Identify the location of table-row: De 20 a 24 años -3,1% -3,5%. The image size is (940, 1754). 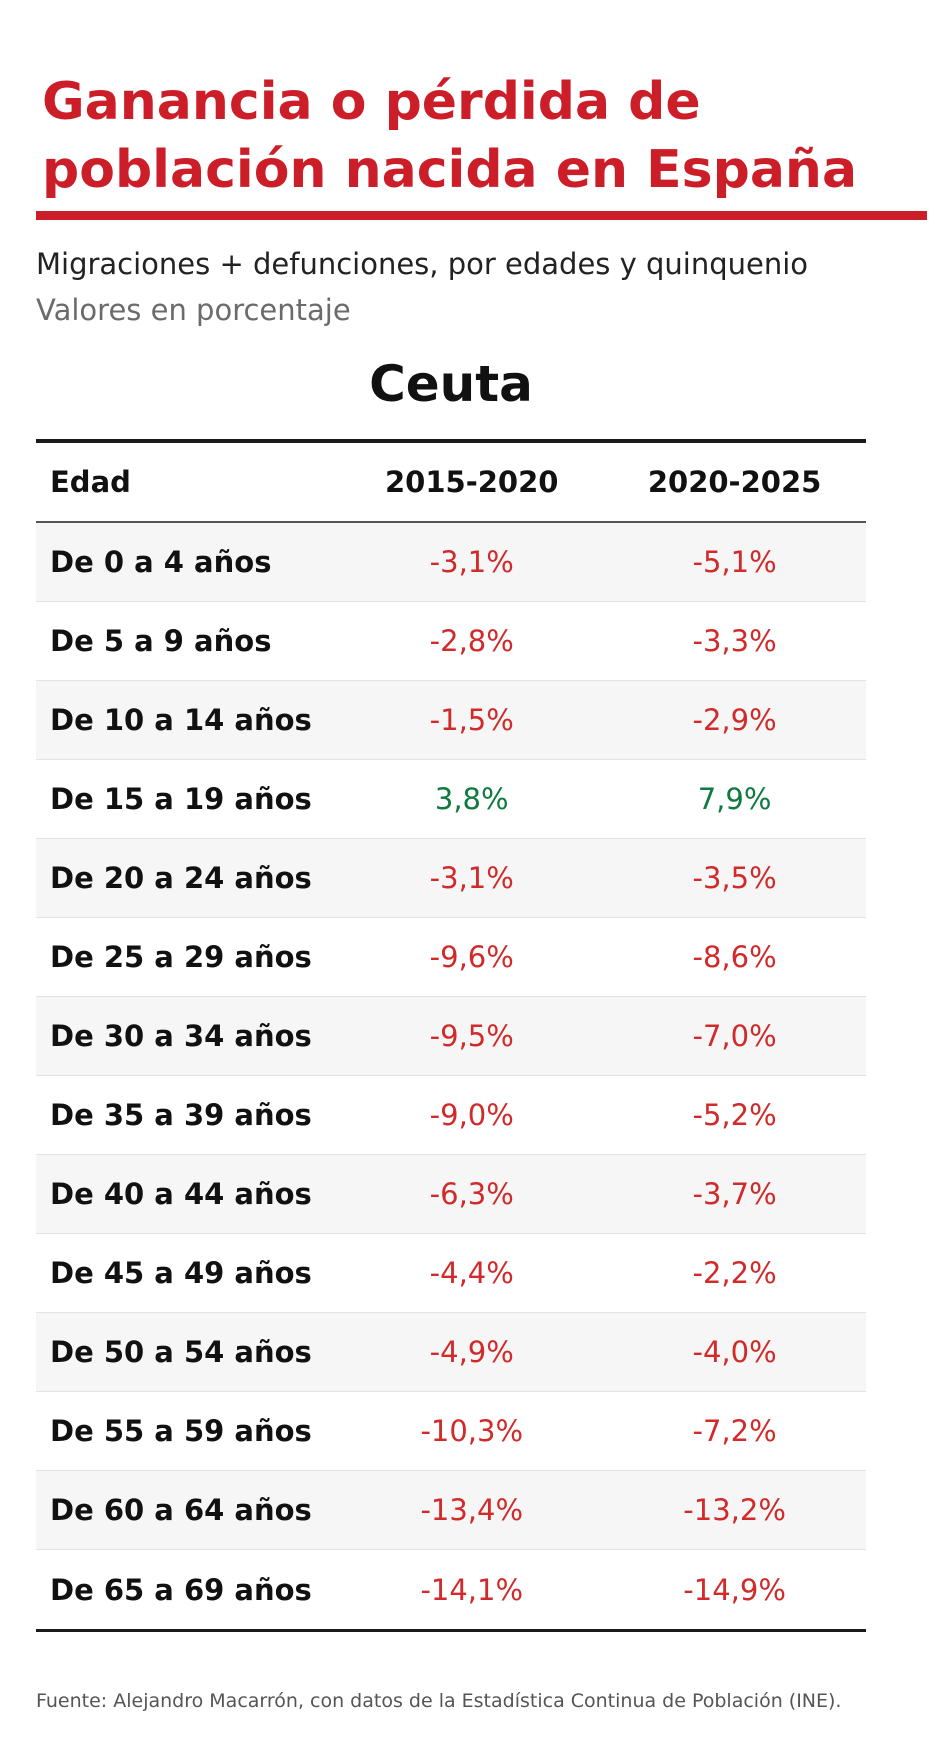
(451, 878).